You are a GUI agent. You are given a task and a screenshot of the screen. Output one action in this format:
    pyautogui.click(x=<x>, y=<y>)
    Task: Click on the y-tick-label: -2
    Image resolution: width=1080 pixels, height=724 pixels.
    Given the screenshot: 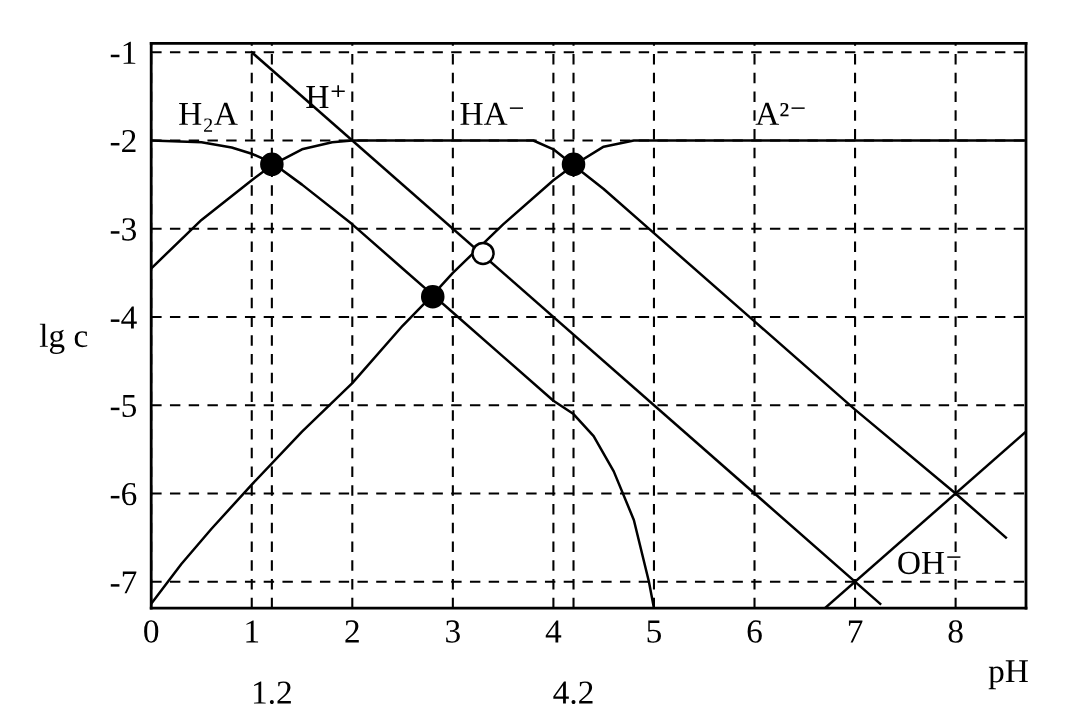 What is the action you would take?
    pyautogui.click(x=123, y=141)
    